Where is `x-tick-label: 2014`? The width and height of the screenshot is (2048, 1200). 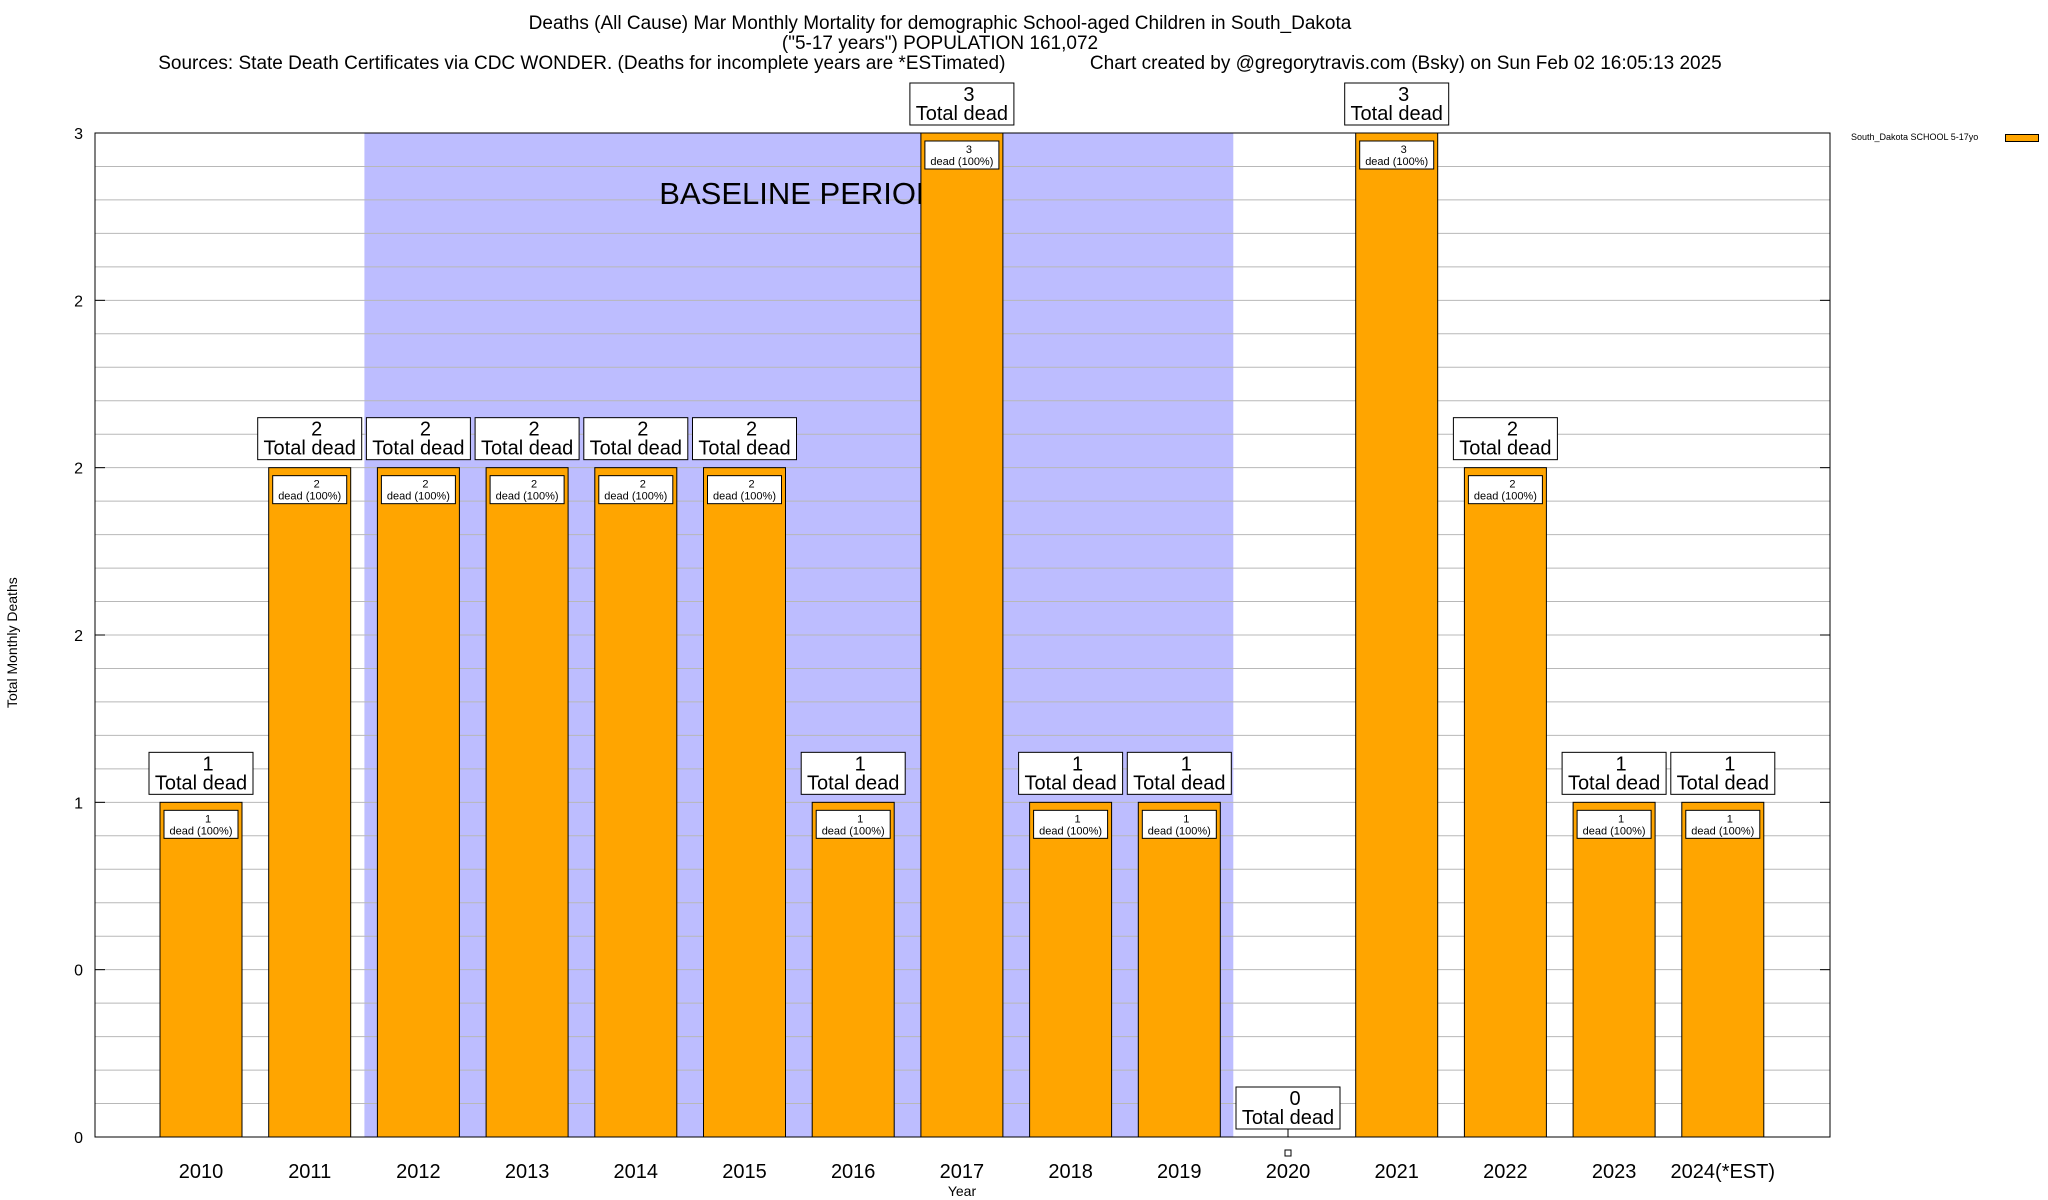 x-tick-label: 2014 is located at coordinates (636, 1172).